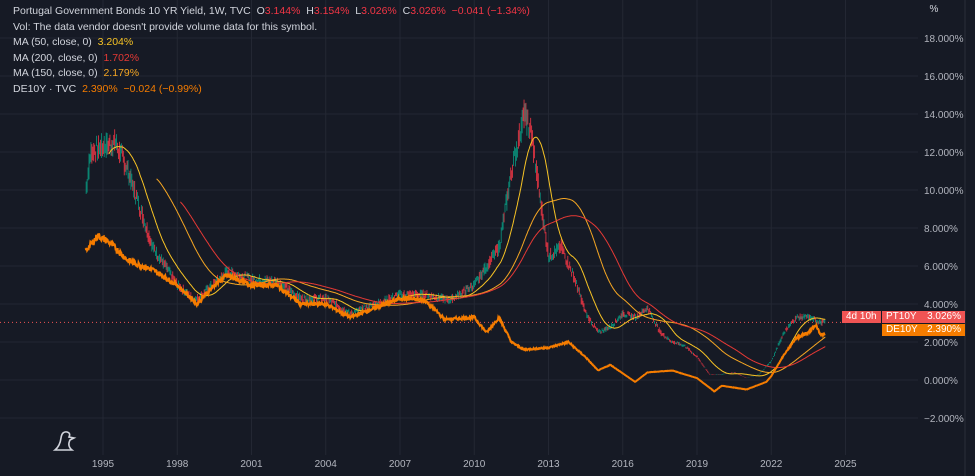  What do you see at coordinates (490, 11) in the screenshot?
I see `change-value: −0.041 (−1.34%)` at bounding box center [490, 11].